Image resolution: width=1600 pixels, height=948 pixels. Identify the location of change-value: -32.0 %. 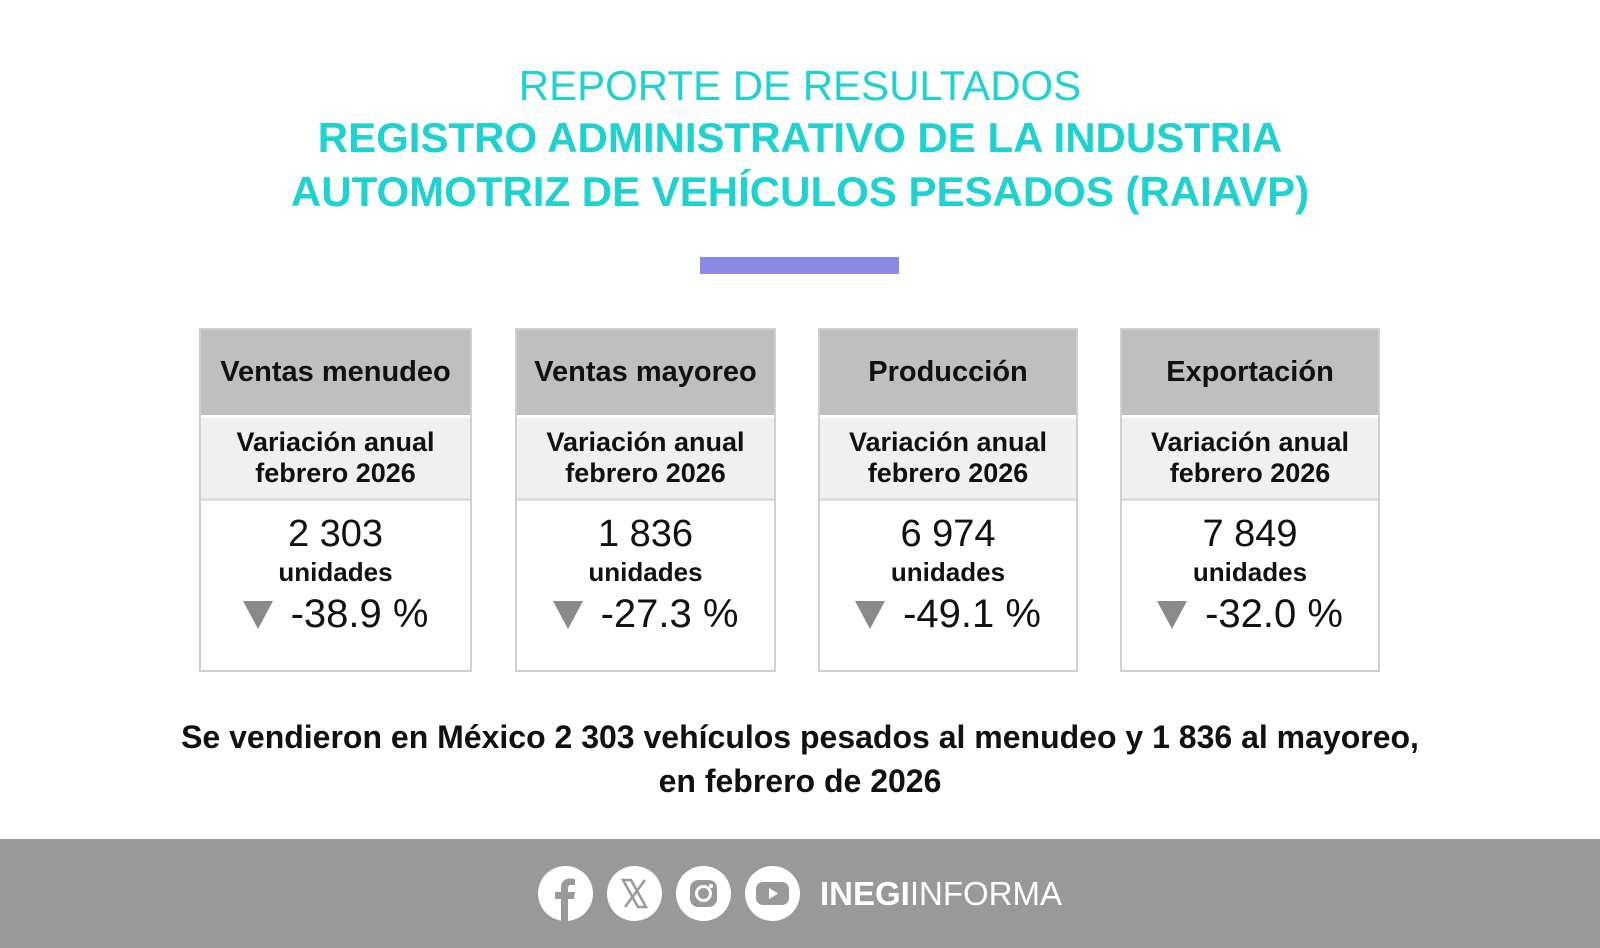
(1274, 614).